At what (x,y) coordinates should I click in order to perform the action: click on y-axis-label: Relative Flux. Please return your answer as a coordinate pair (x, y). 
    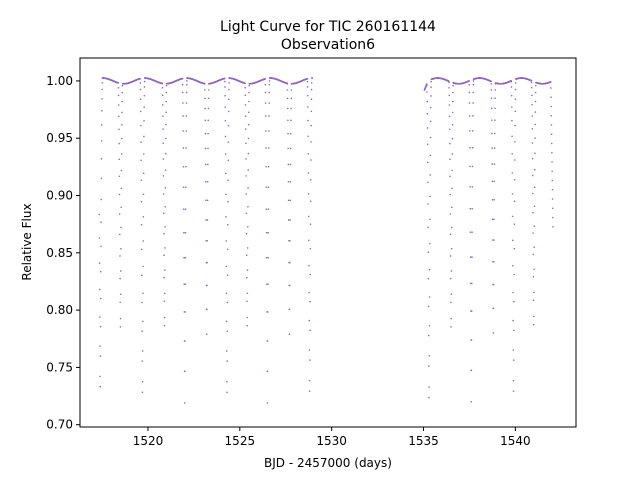
    Looking at the image, I should click on (27, 241).